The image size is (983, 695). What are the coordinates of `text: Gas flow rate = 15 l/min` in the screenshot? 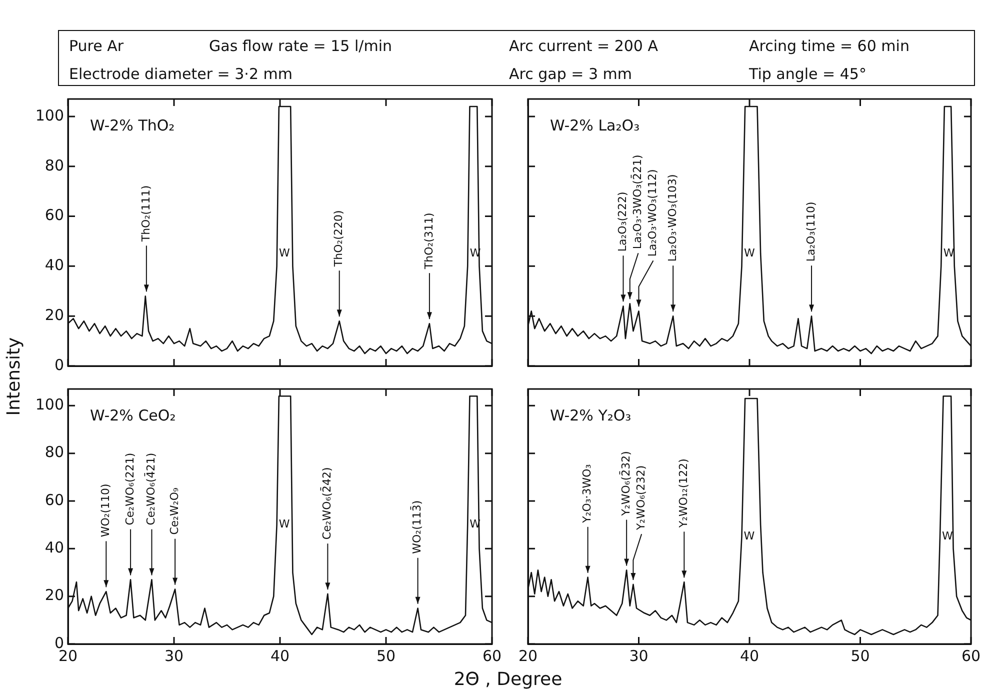 It's located at (300, 46).